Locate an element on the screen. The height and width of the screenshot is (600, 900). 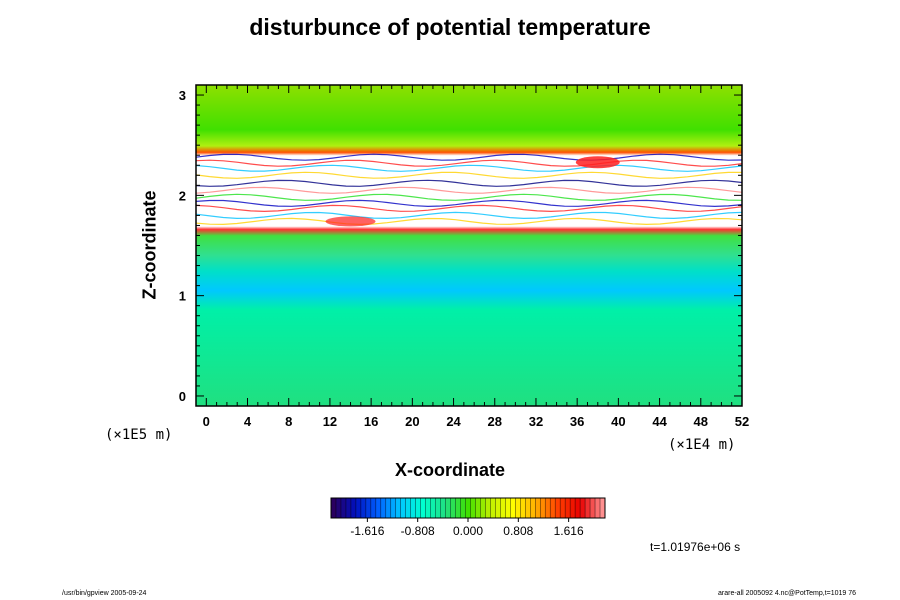
colorbar-tick-label: 0.808 is located at coordinates (518, 531).